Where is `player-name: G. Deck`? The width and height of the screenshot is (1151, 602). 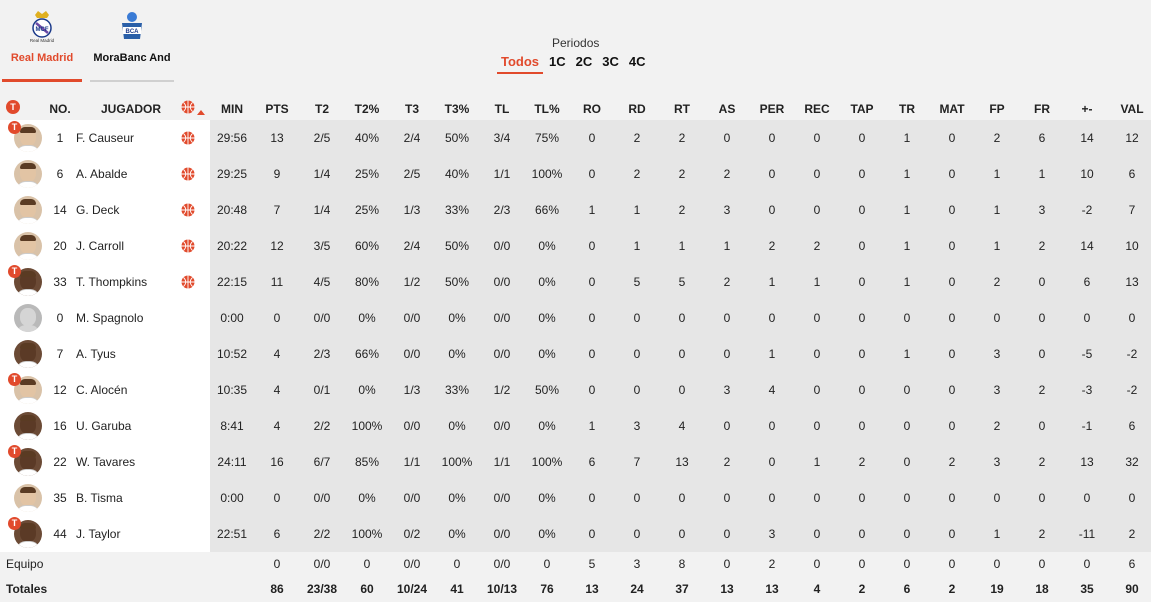 player-name: G. Deck is located at coordinates (98, 210).